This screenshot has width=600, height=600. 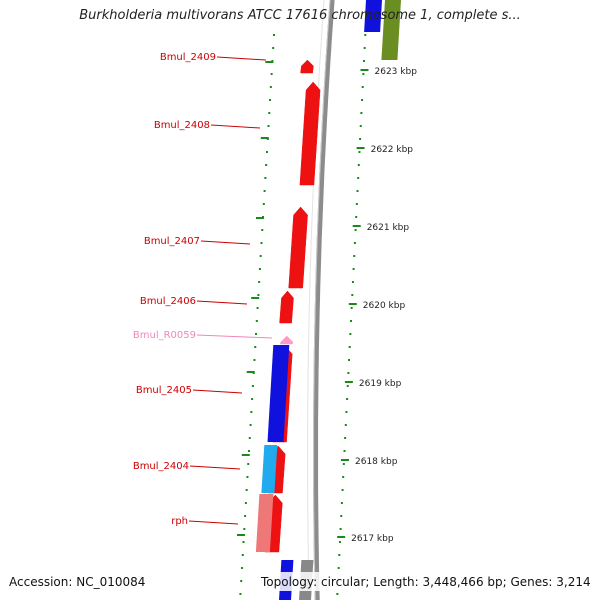 What do you see at coordinates (269, 469) in the screenshot?
I see `gene-bmul-2404-outer` at bounding box center [269, 469].